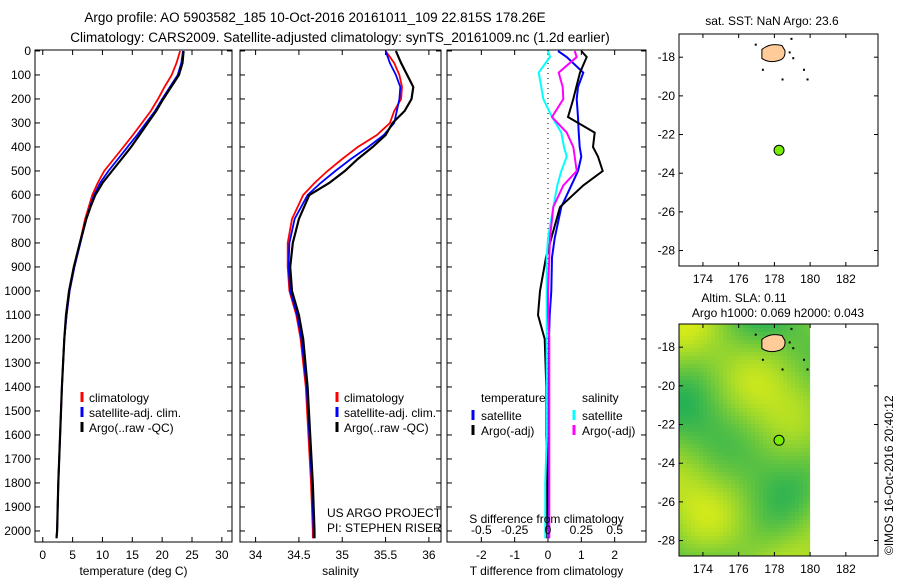 This screenshot has height=580, width=900. I want to click on lon-tick-label: 178, so click(774, 569).